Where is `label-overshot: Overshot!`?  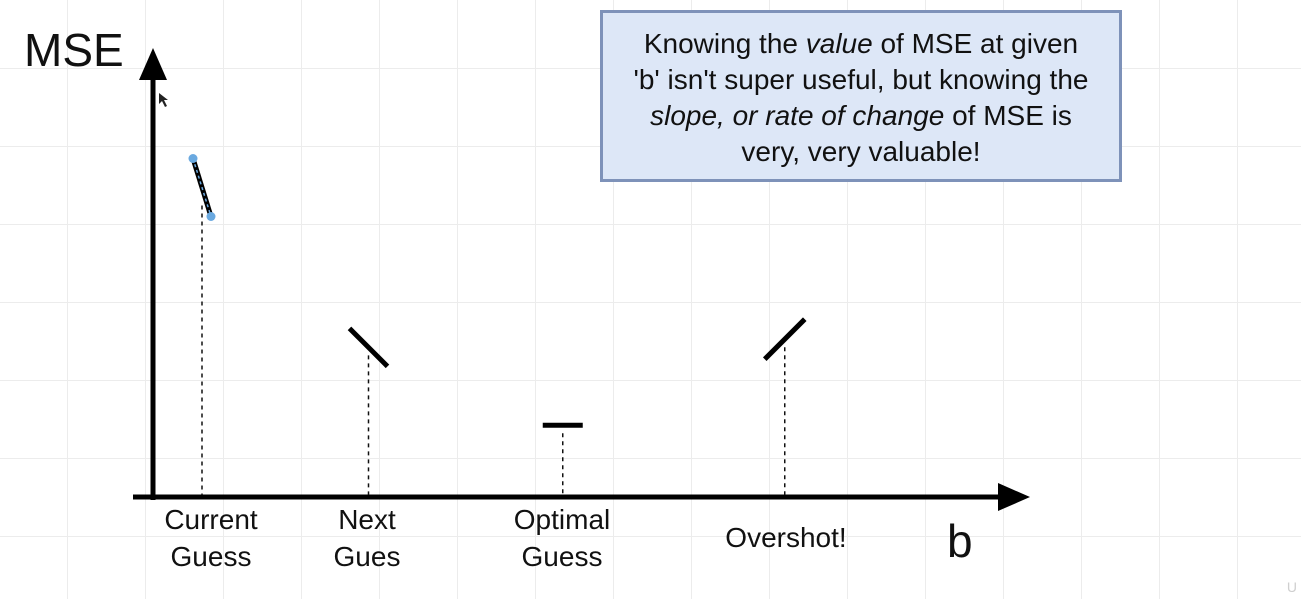
label-overshot: Overshot! is located at coordinates (785, 537).